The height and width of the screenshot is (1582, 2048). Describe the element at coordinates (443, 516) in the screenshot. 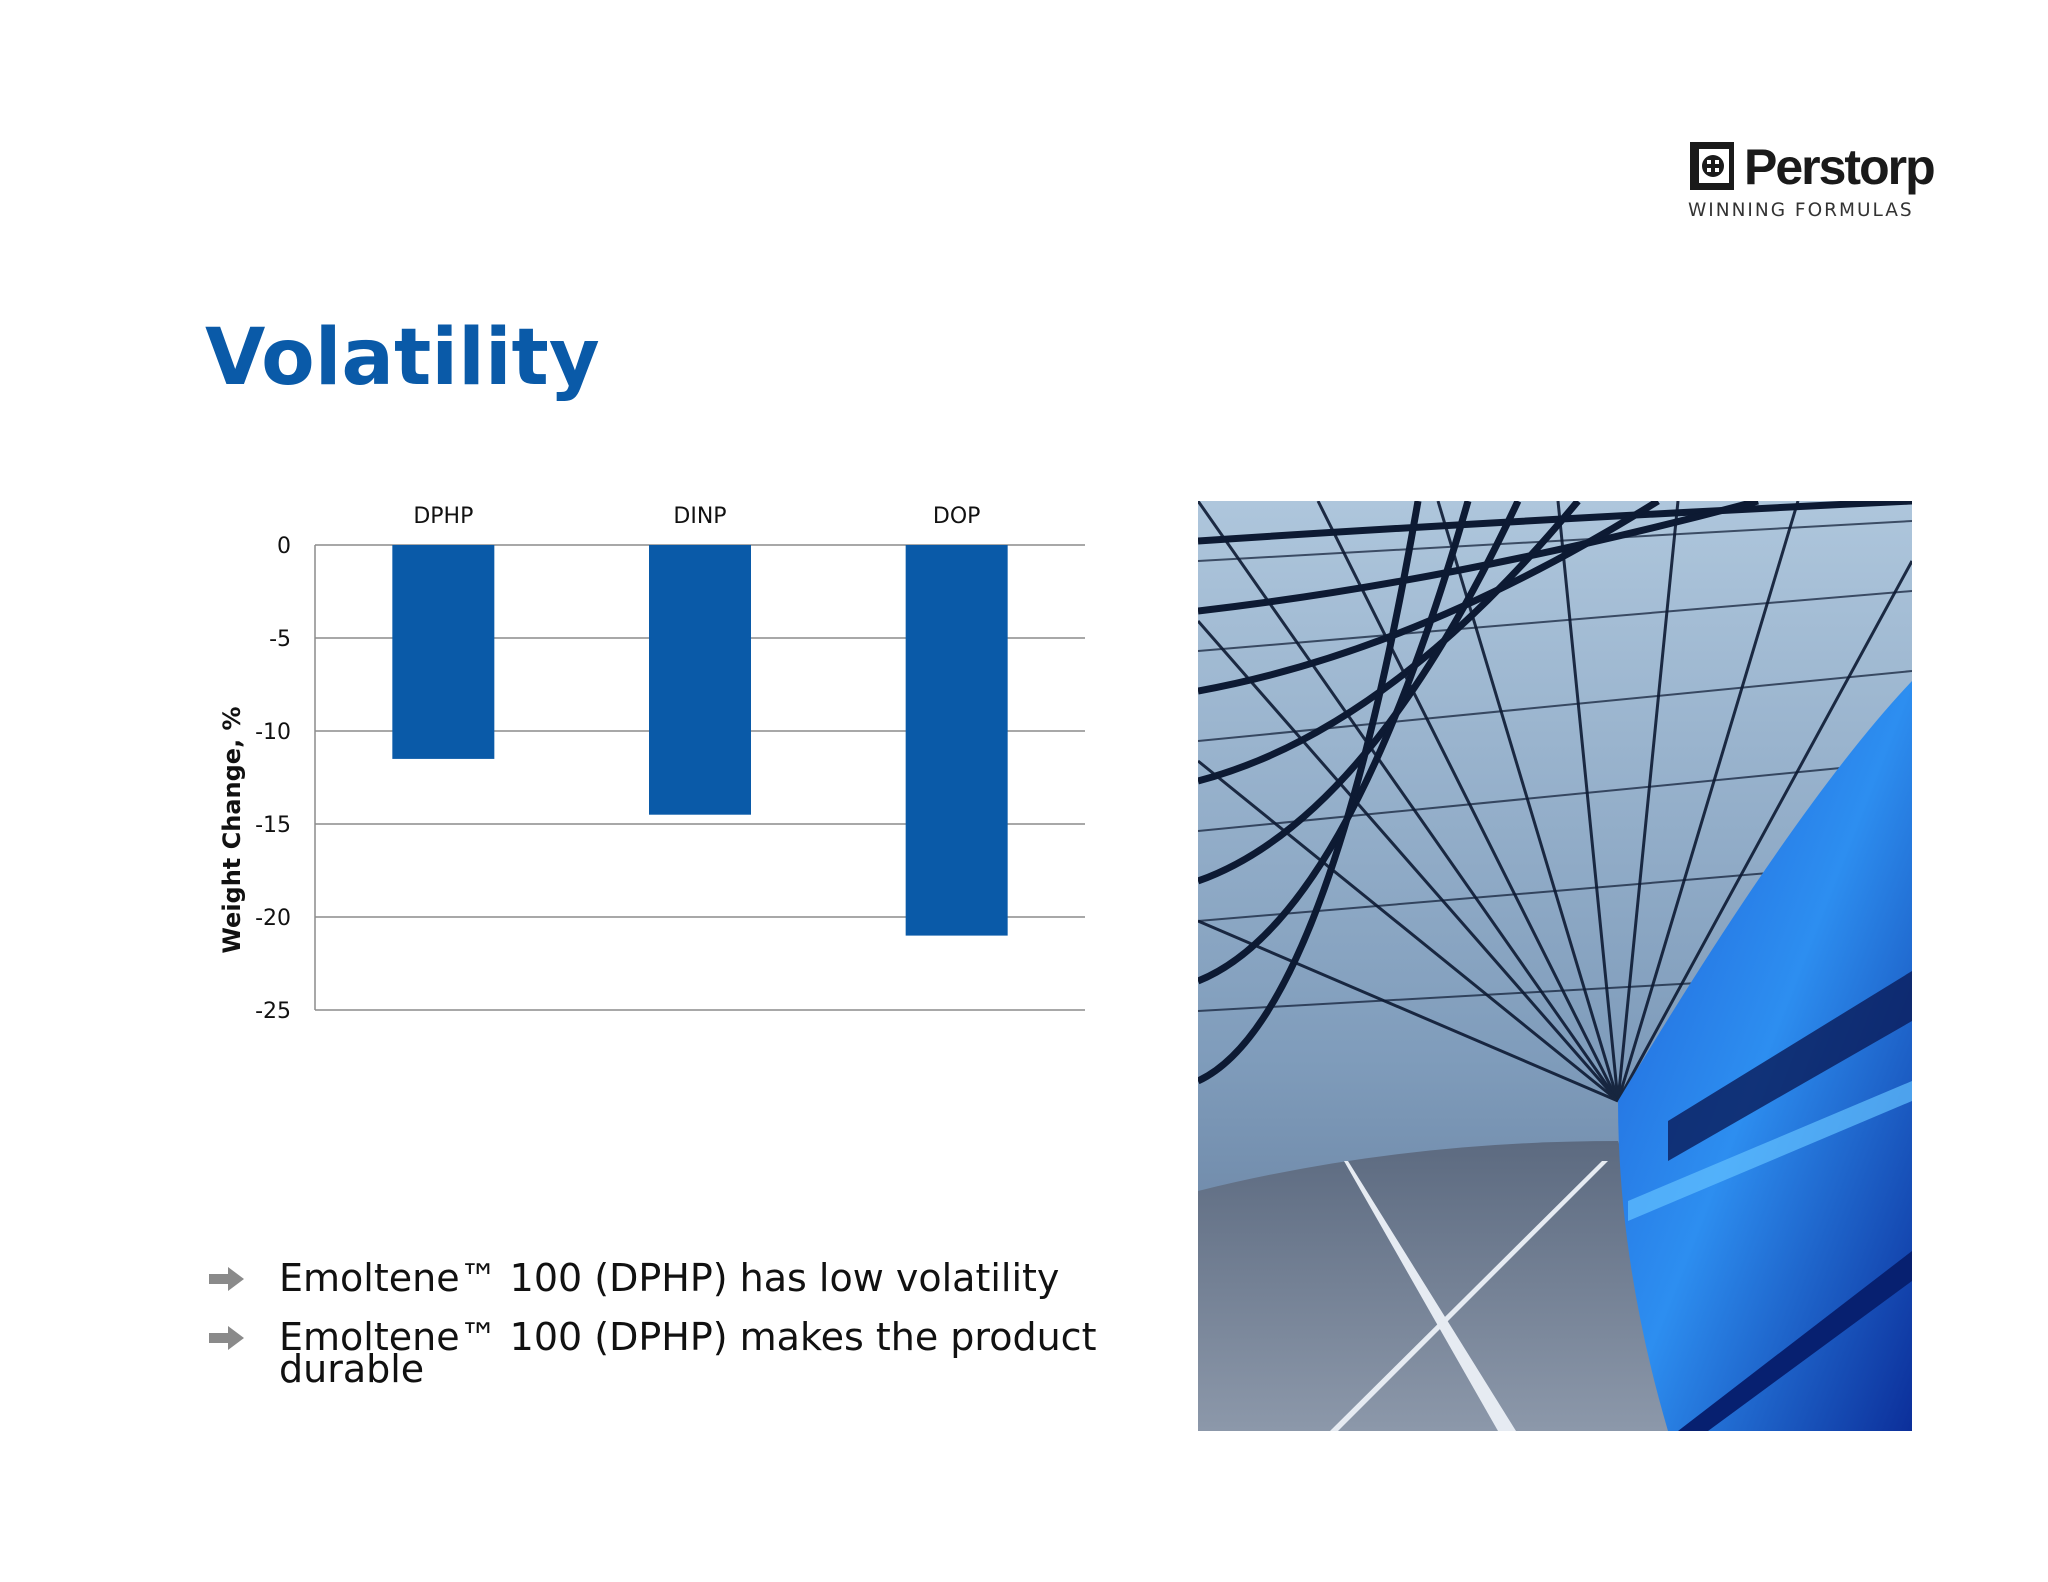

I see `category-label: DPHP` at that location.